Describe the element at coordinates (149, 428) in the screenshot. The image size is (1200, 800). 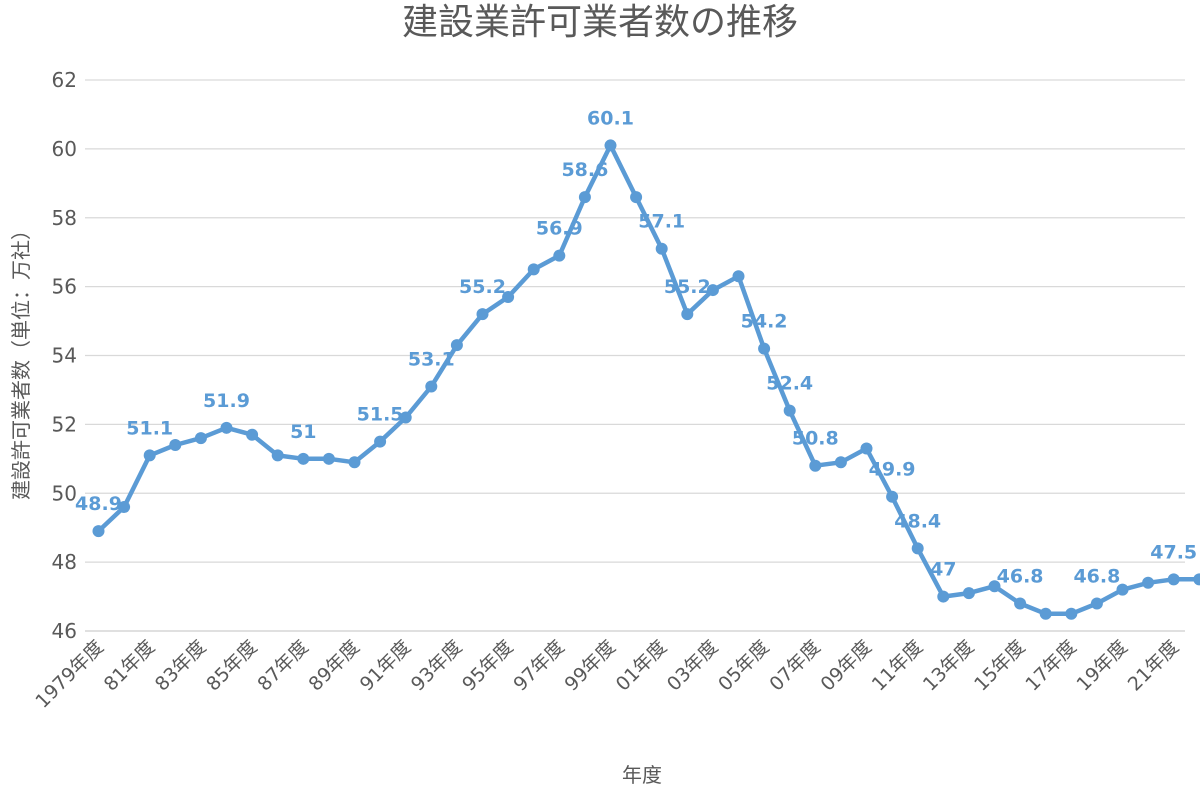
I see `data-label: 51.1` at that location.